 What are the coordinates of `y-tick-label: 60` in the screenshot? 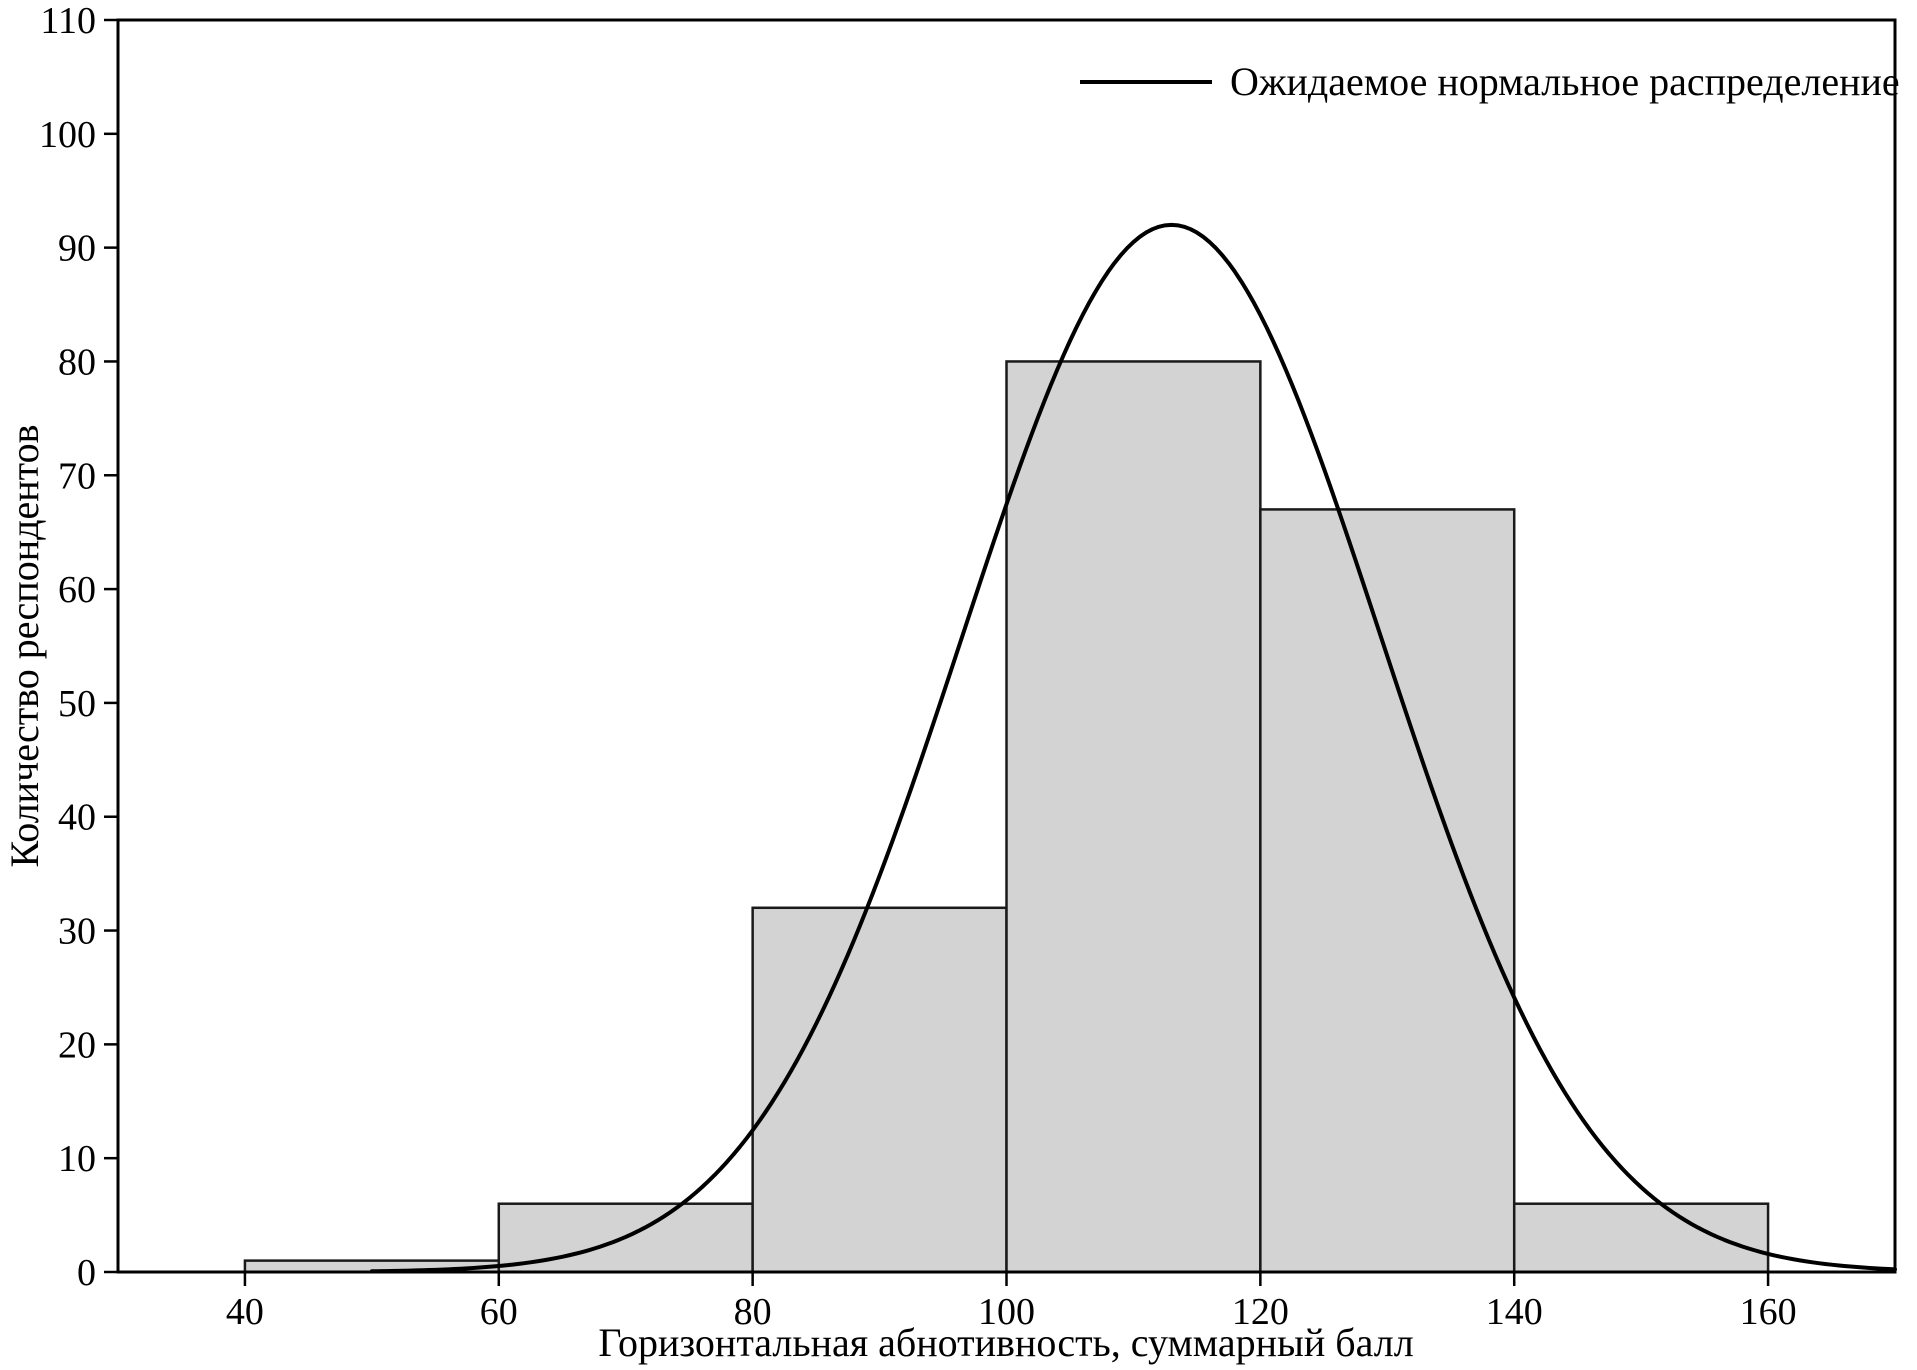 It's located at (77, 590).